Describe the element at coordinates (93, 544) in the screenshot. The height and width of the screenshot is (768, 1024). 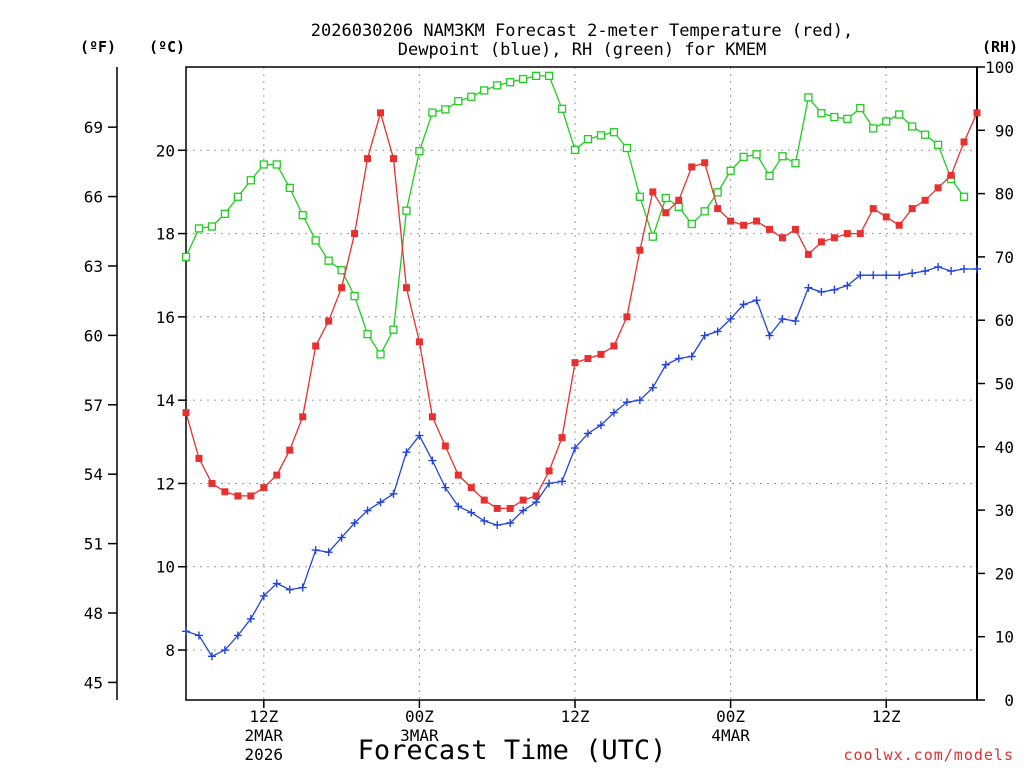
I see `fahrenheit-tick-label: 51` at that location.